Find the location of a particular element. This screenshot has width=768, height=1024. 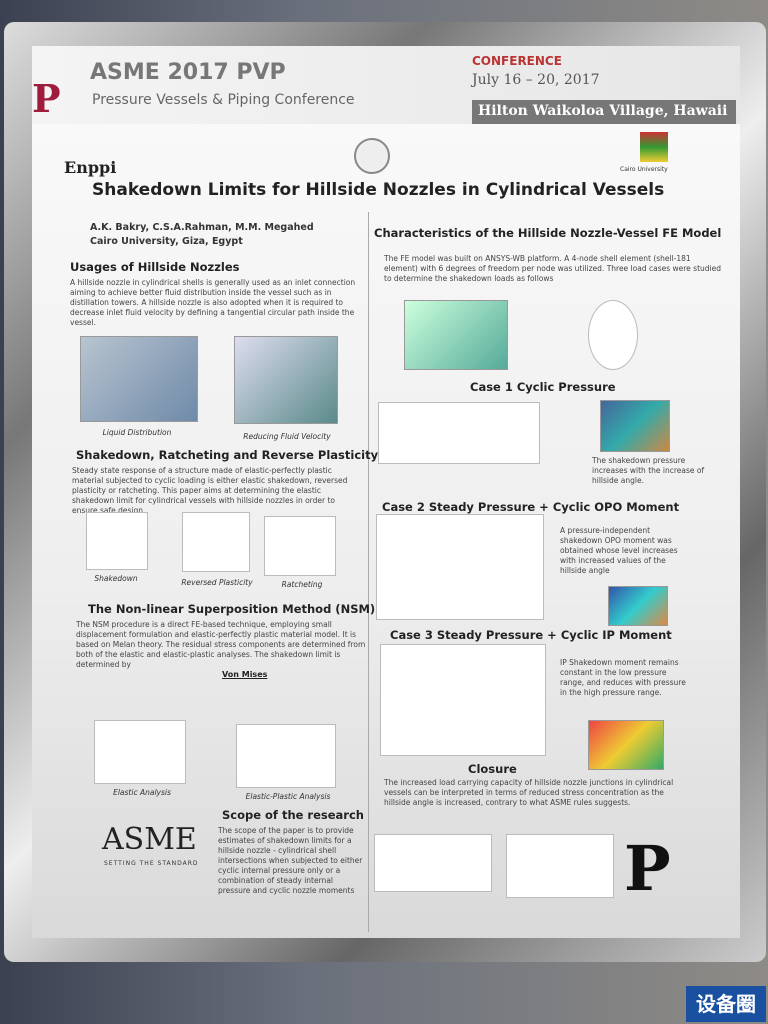

caption: Elastic-Plastic Analysis is located at coordinates (288, 796).